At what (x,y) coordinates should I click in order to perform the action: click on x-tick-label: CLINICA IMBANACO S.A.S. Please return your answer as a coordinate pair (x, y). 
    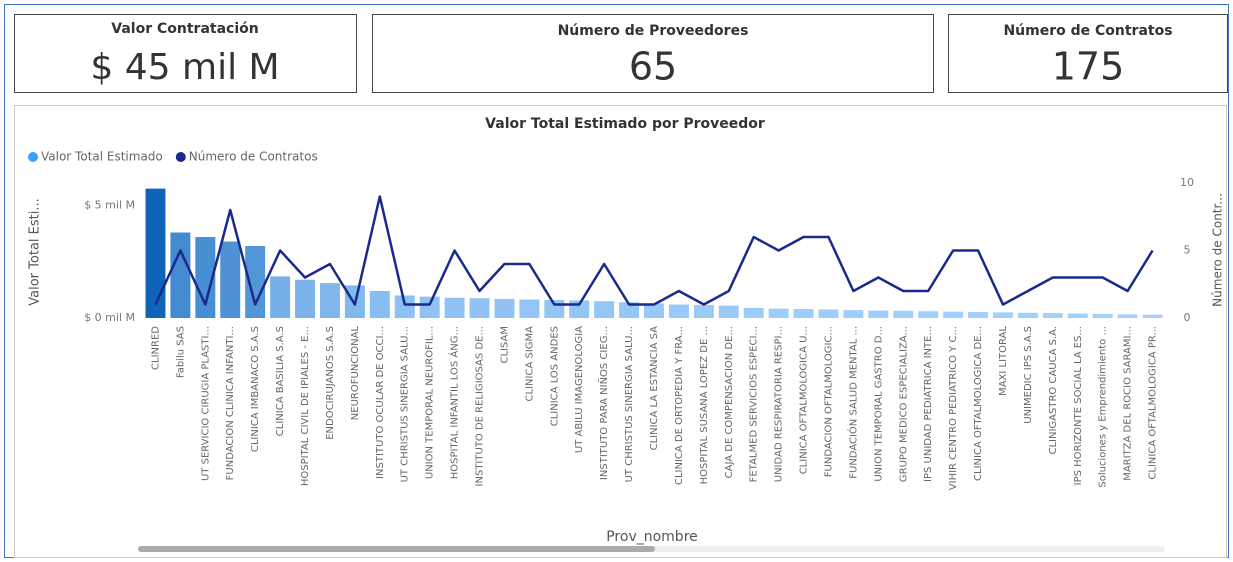
    Looking at the image, I should click on (255, 389).